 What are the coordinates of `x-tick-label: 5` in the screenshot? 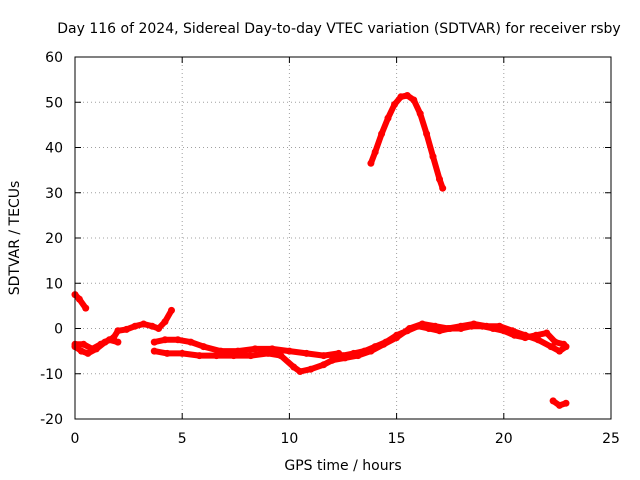 It's located at (182, 439).